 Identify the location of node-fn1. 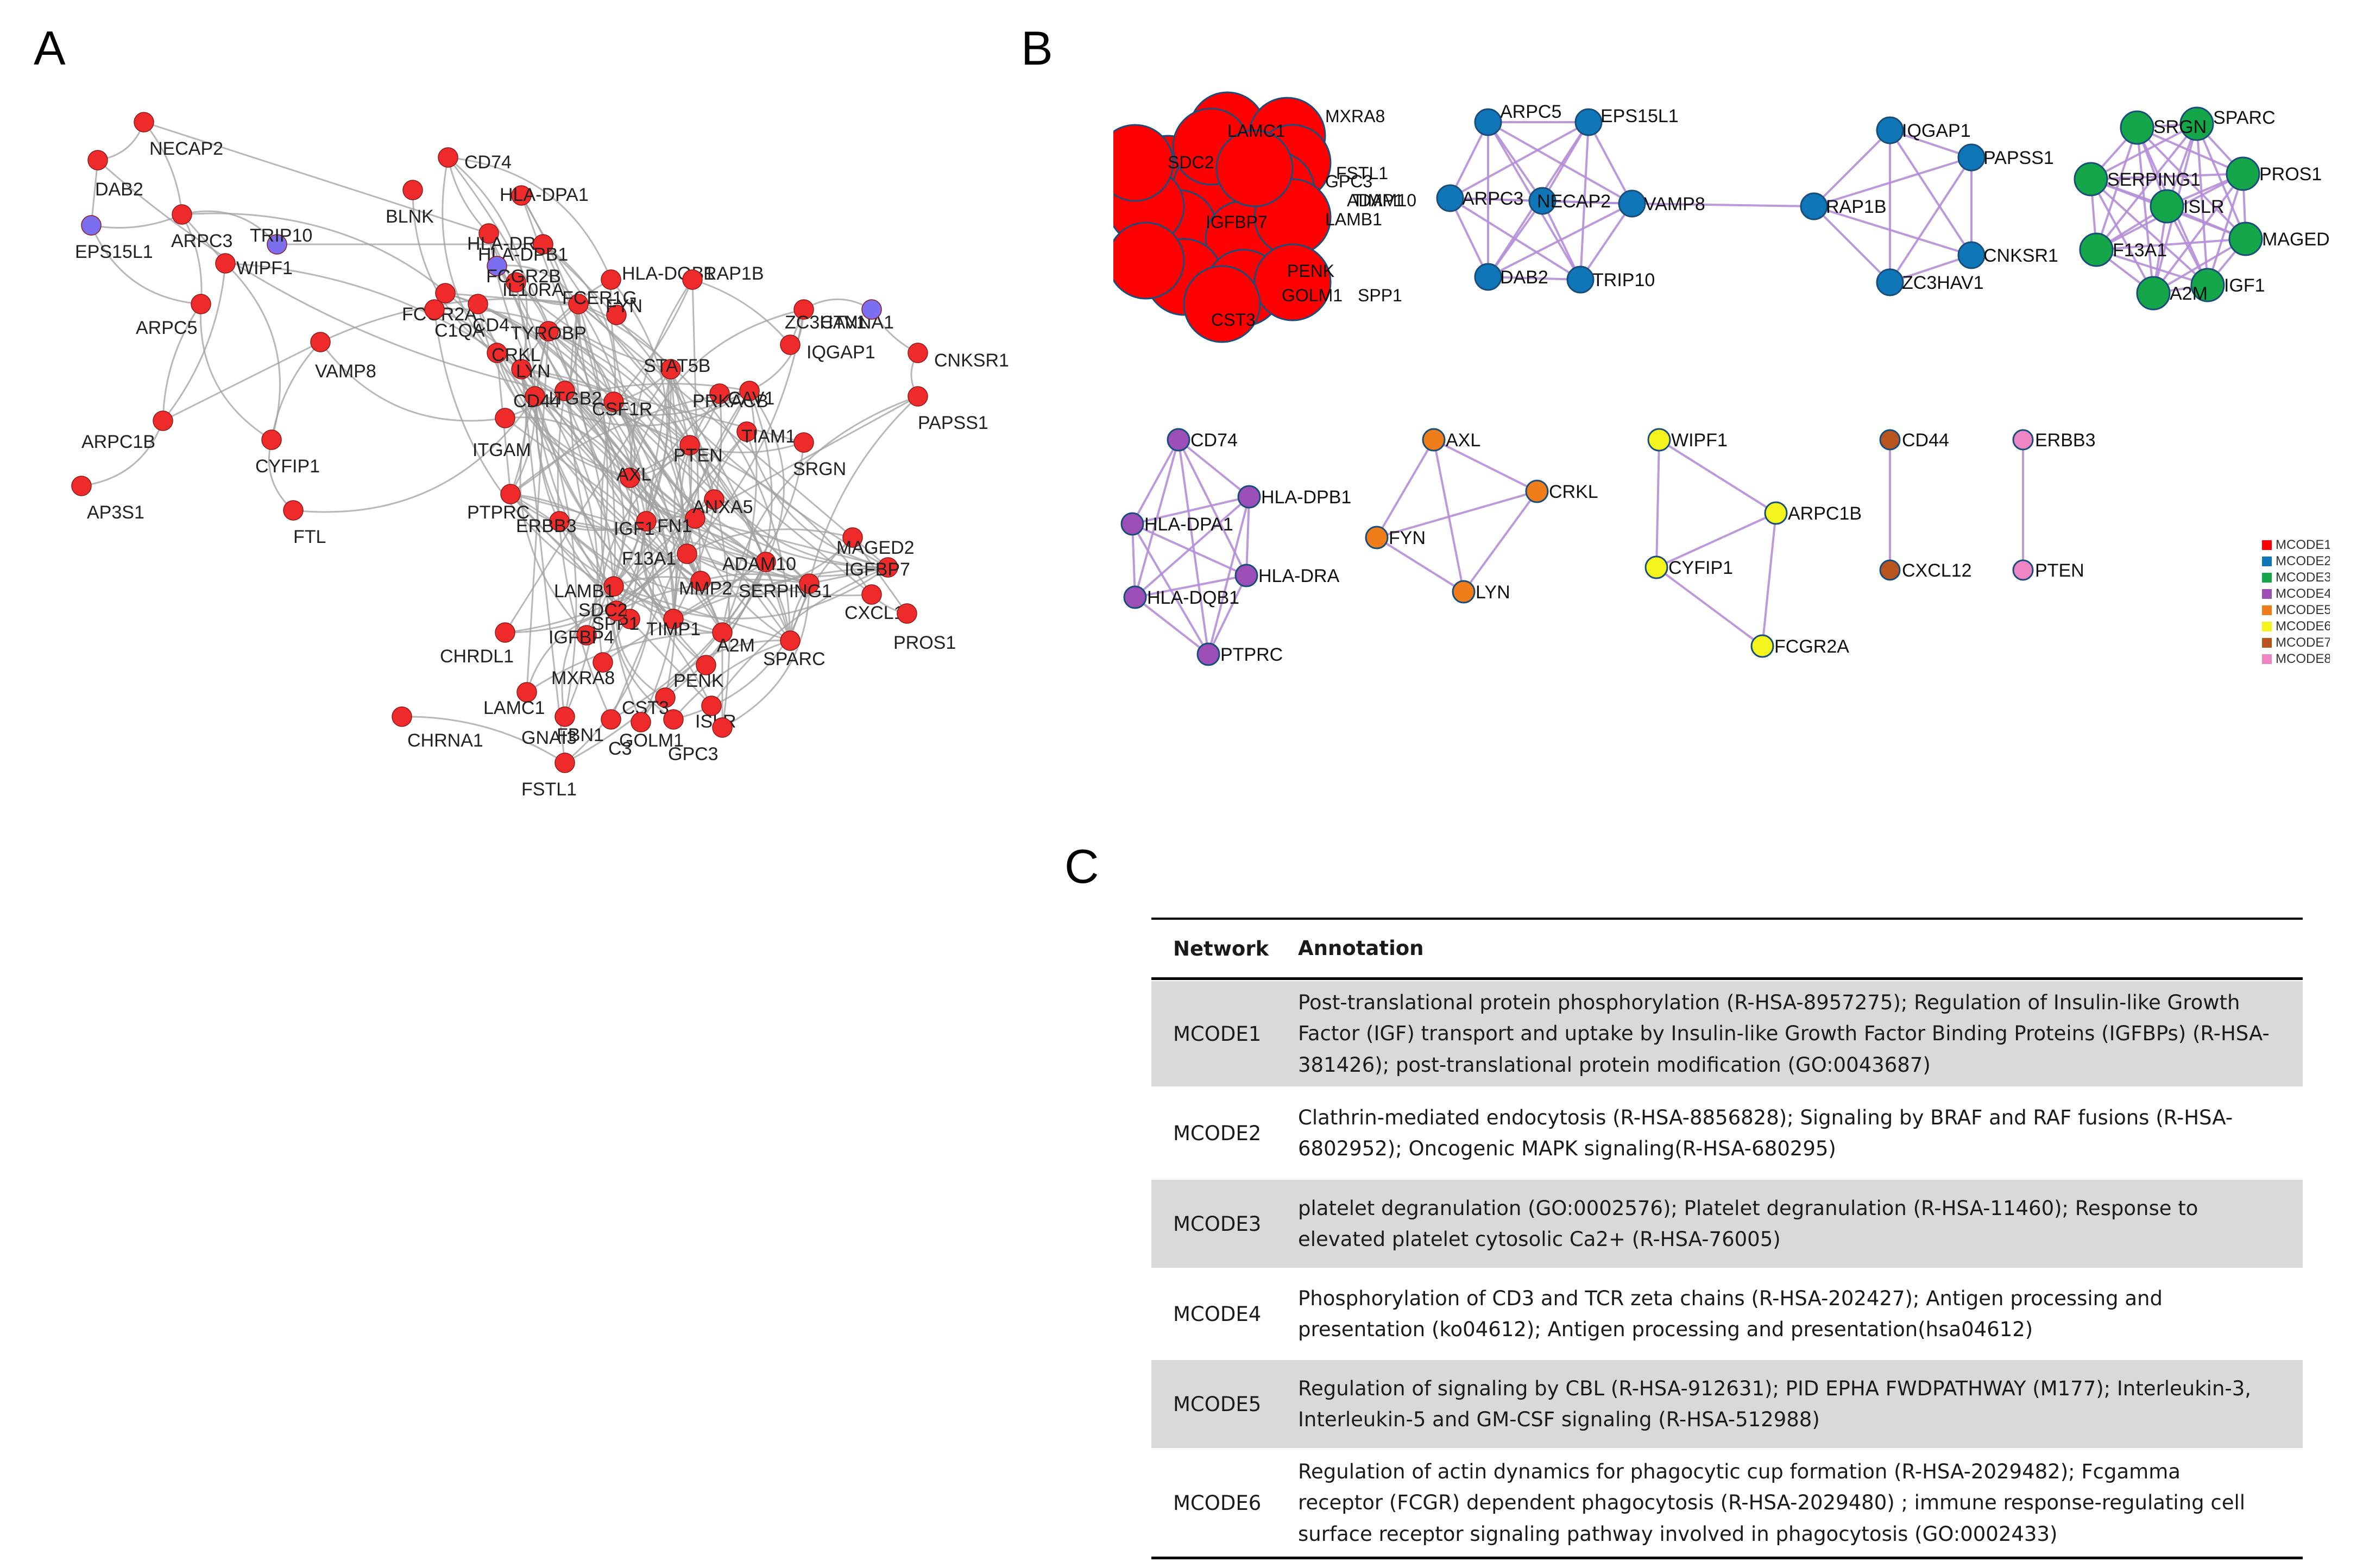
(695, 518).